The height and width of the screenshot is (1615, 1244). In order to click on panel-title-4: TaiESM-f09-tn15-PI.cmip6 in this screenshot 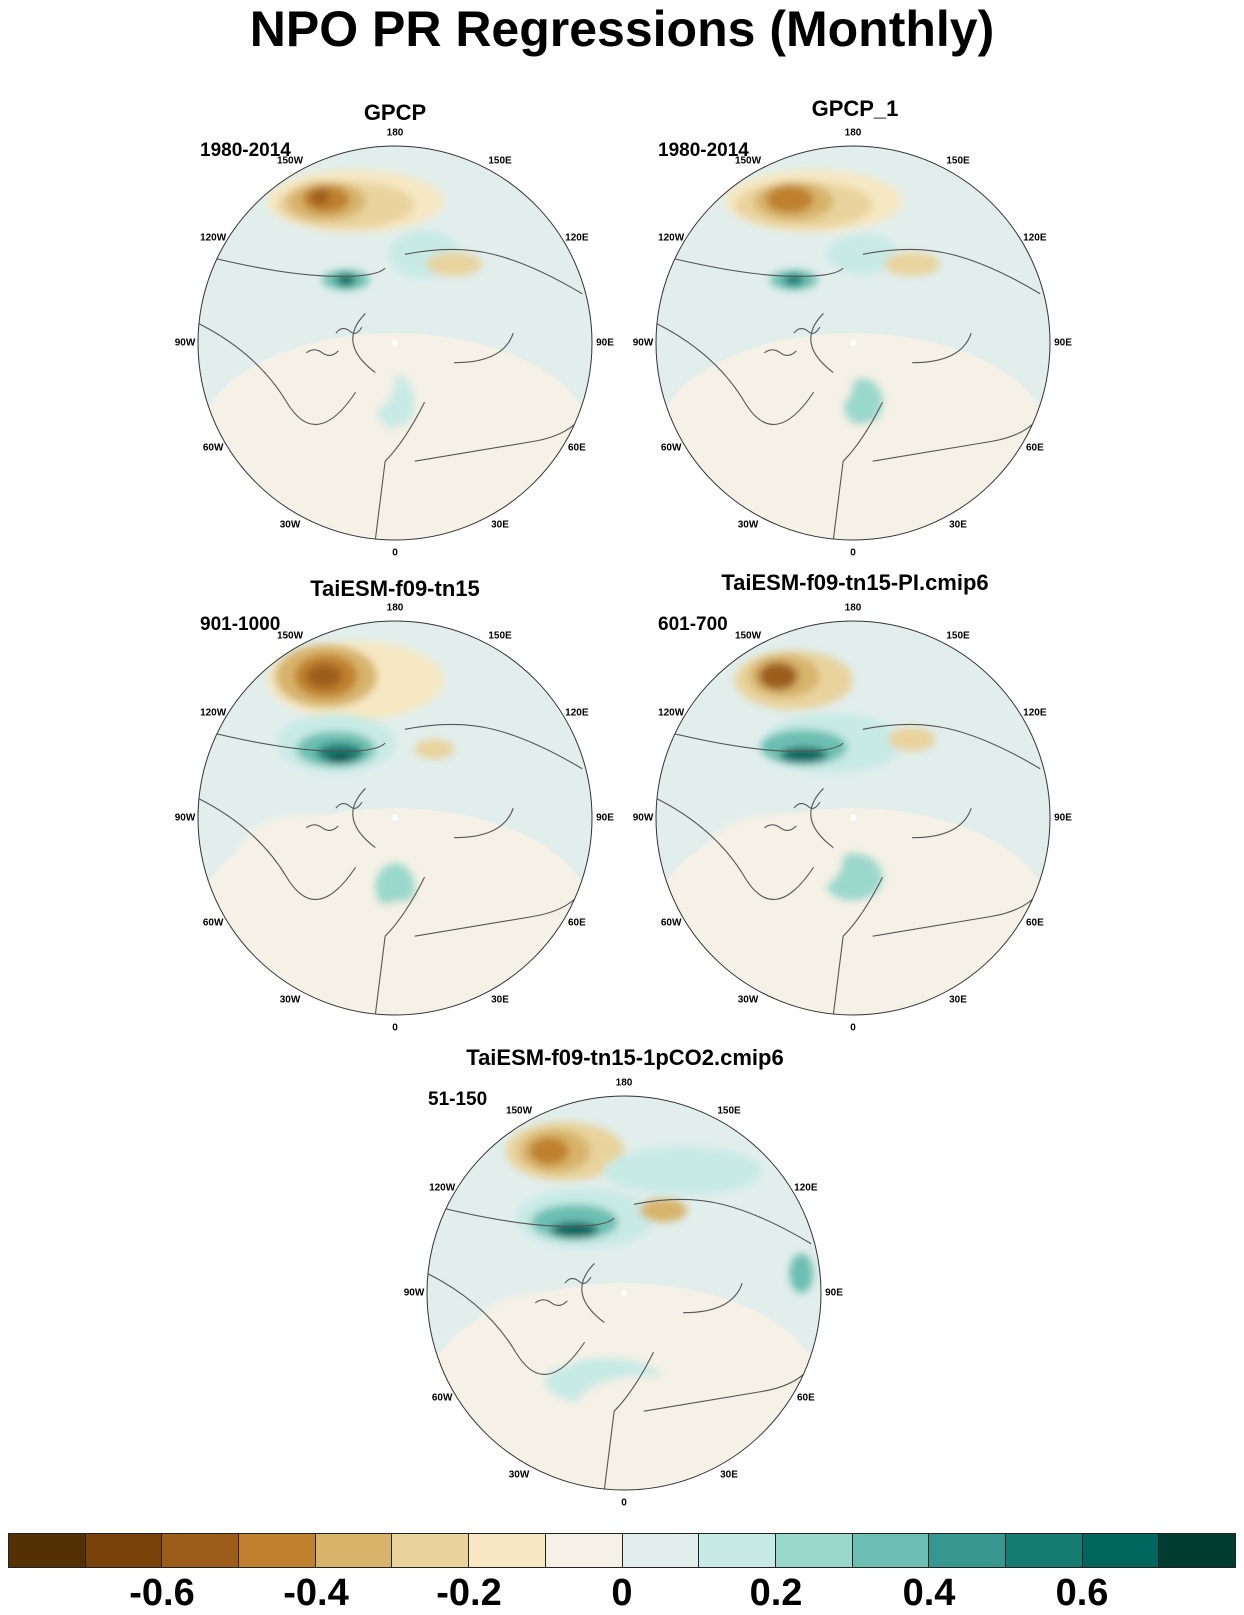, I will do `click(855, 582)`.